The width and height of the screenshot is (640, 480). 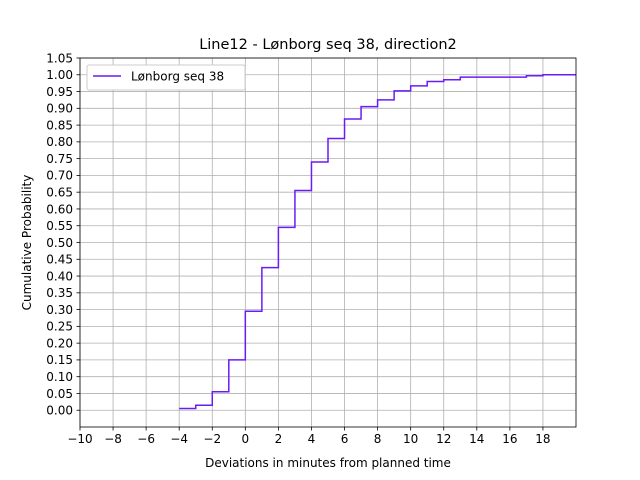 I want to click on x-axis-ticks: −10 −8 −6 −4 −2 0 2 4 6 8 10 12 14 16 18, so click(x=309, y=436).